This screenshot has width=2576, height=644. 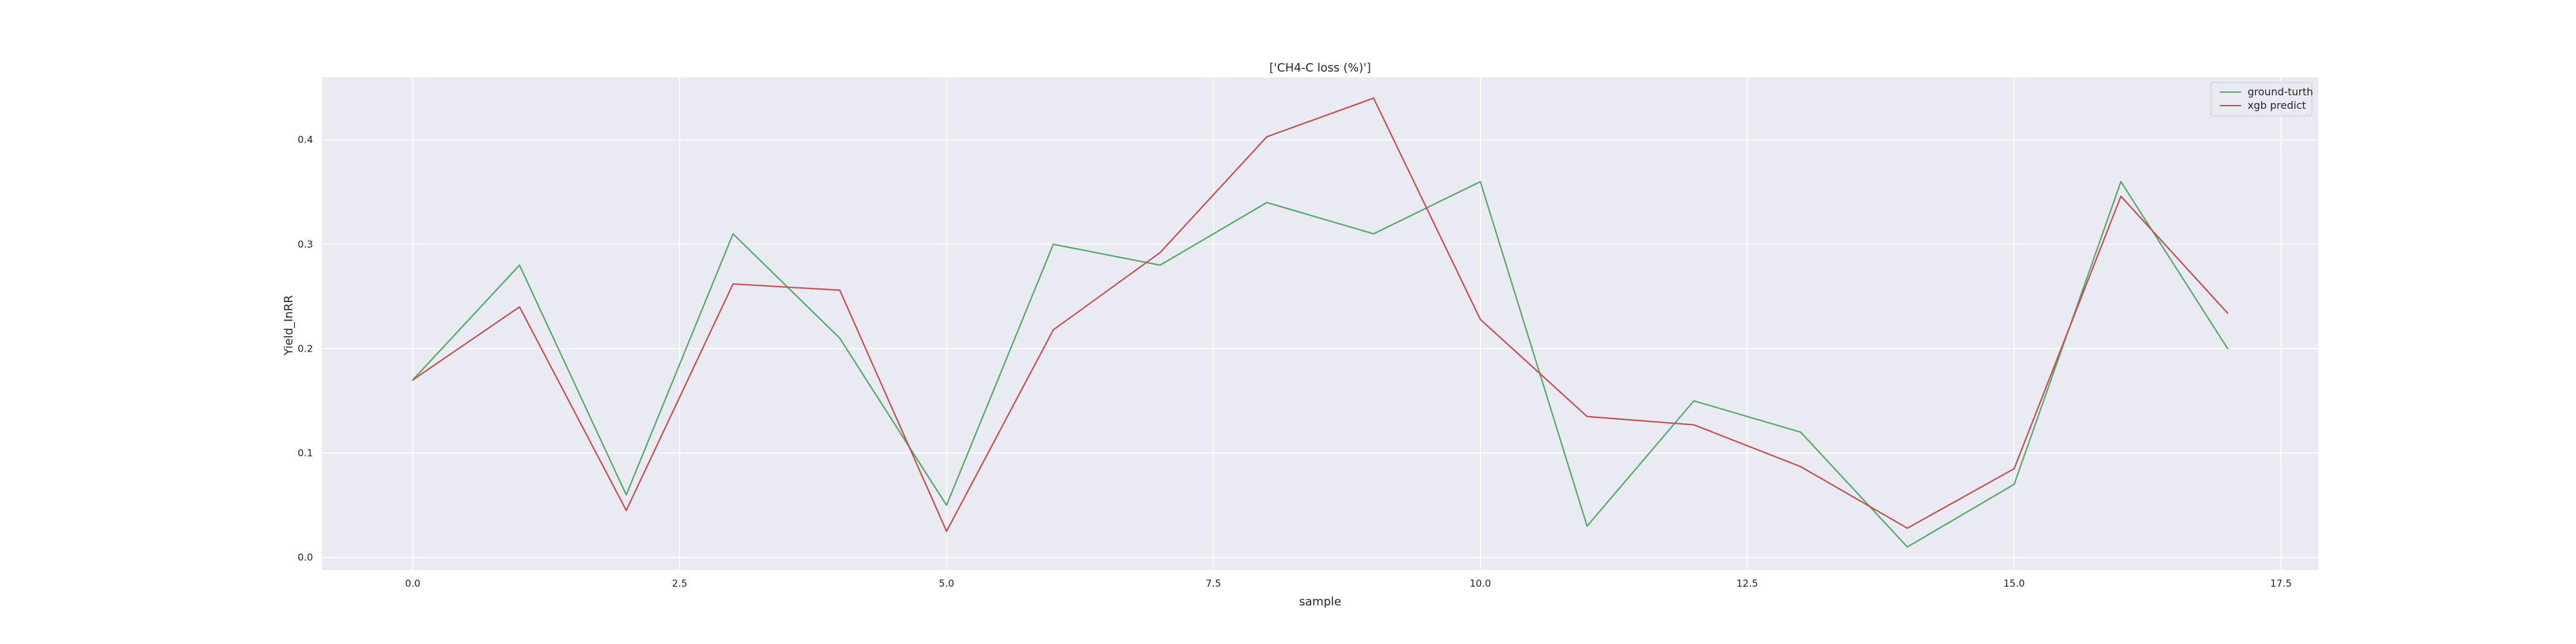 What do you see at coordinates (289, 326) in the screenshot?
I see `y-axis-label: Yield_InRR` at bounding box center [289, 326].